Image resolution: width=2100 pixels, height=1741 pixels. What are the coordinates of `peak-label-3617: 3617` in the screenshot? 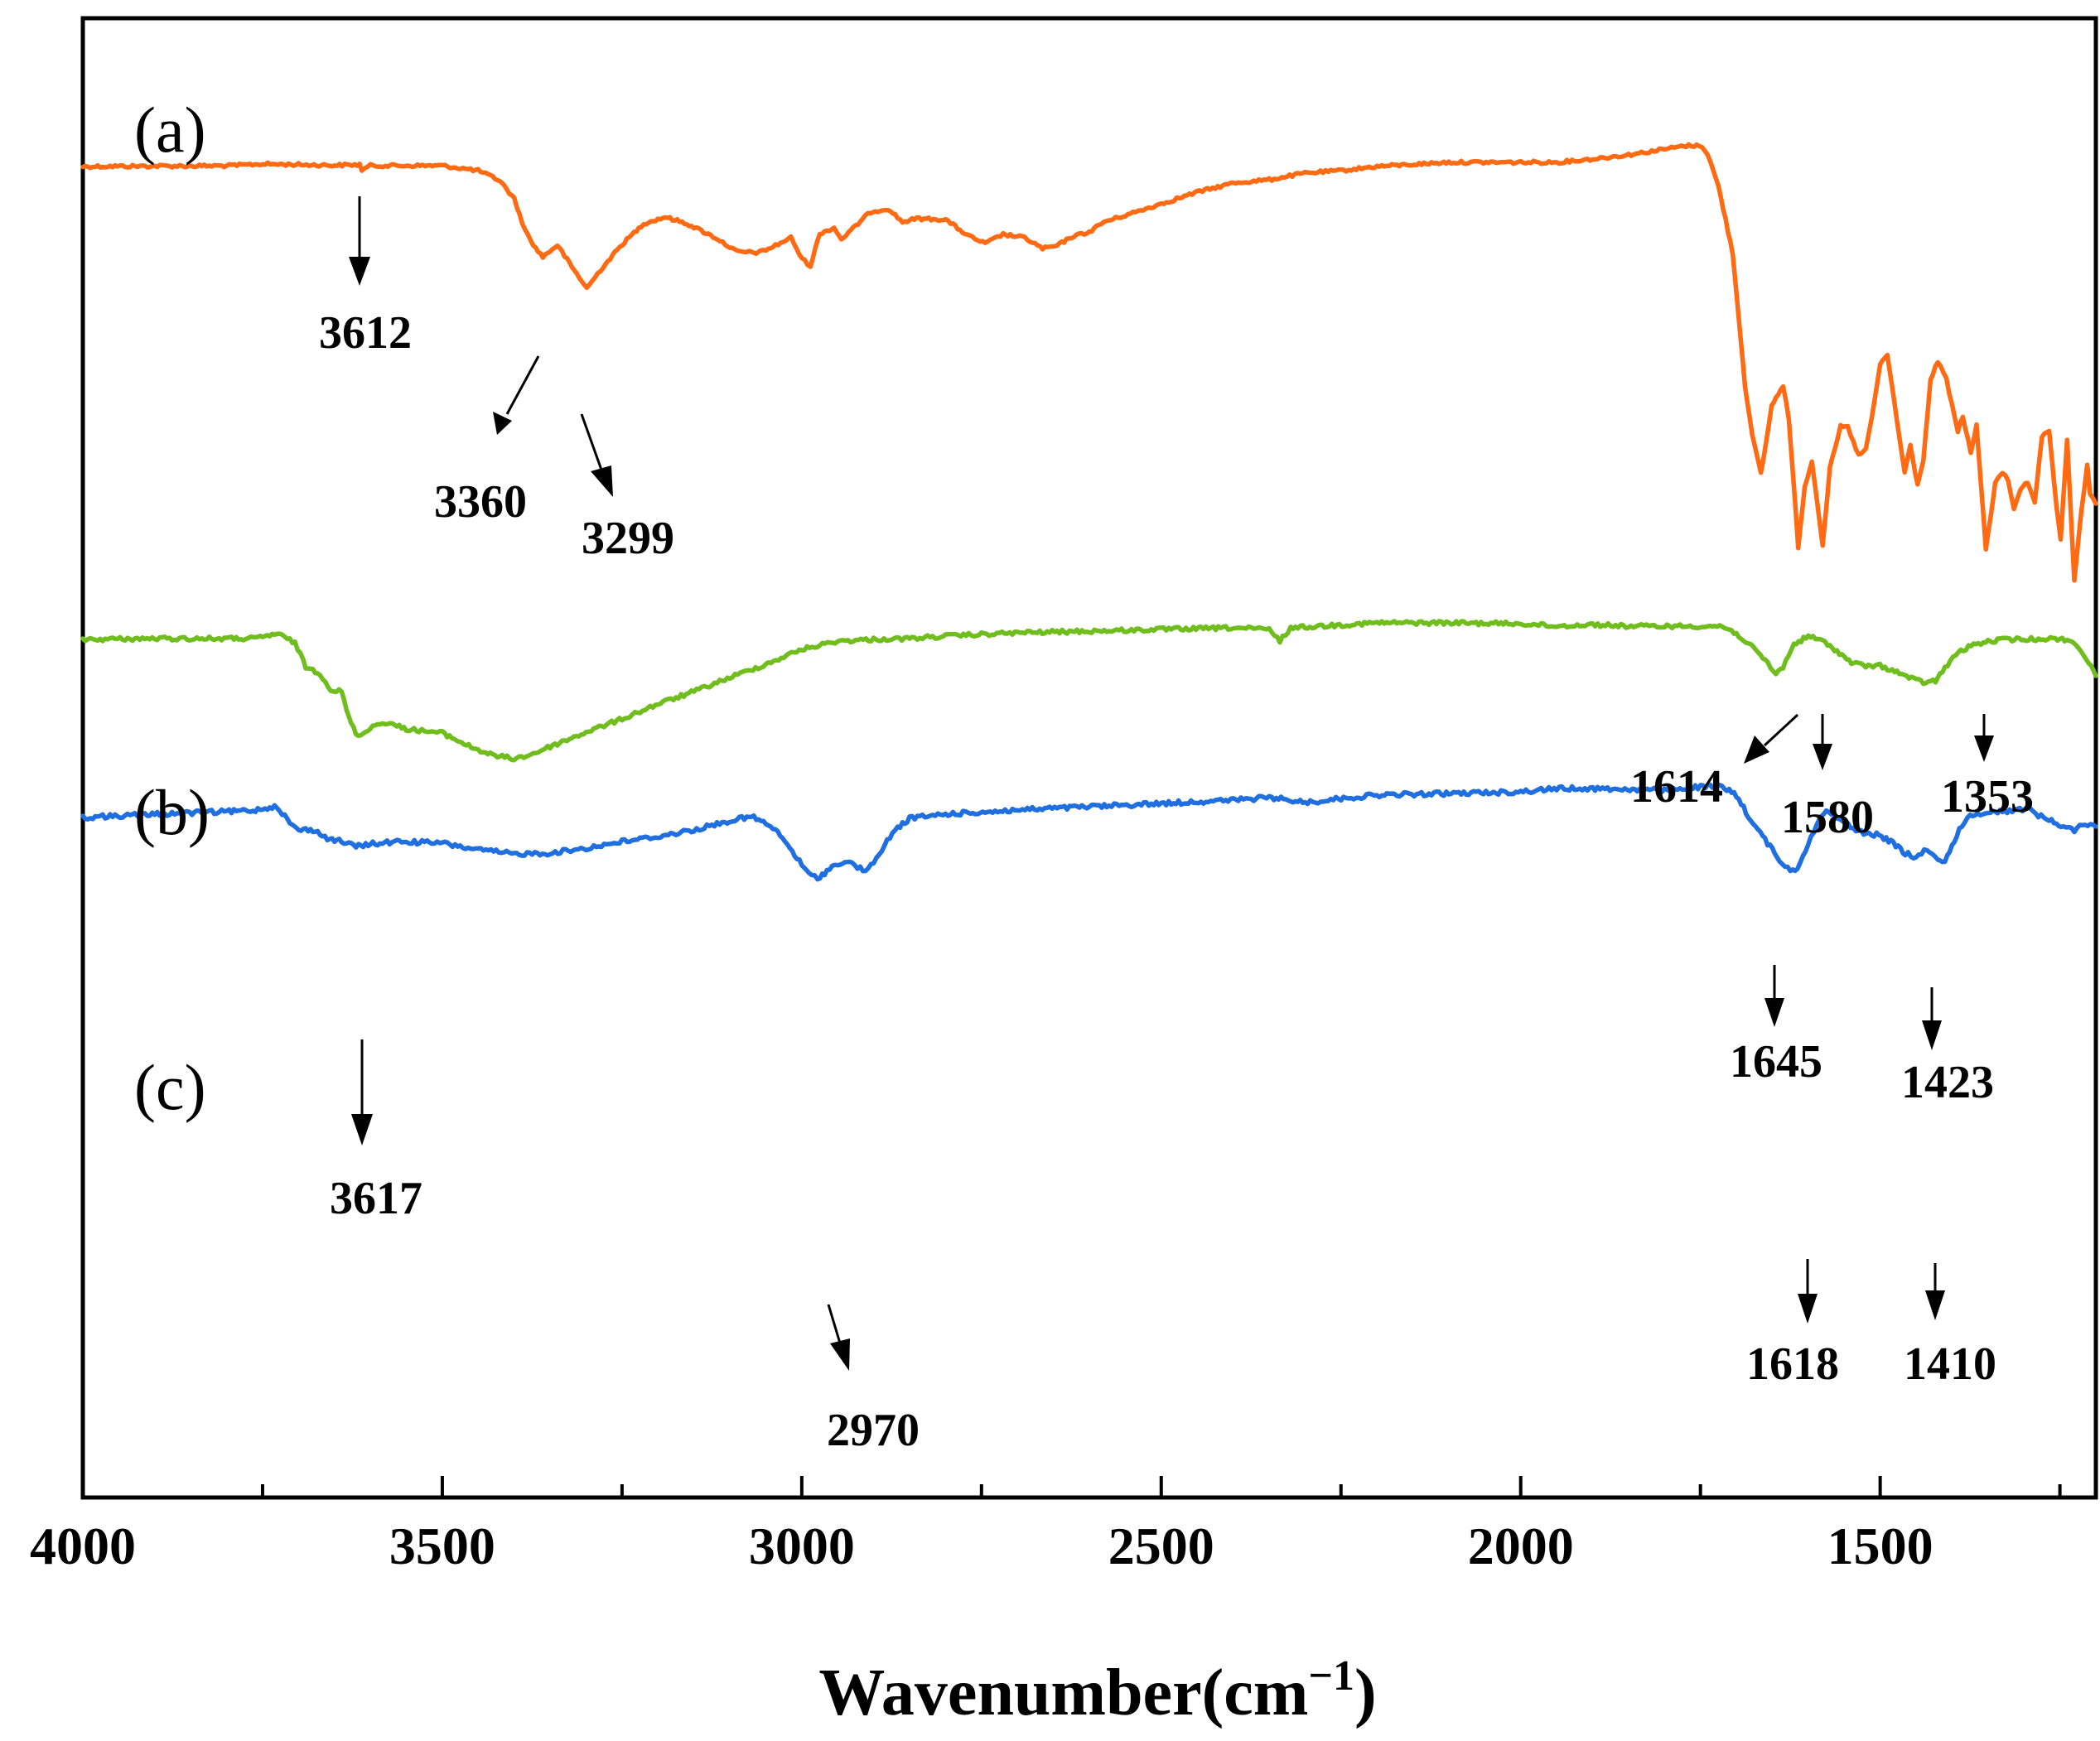 It's located at (376, 1198).